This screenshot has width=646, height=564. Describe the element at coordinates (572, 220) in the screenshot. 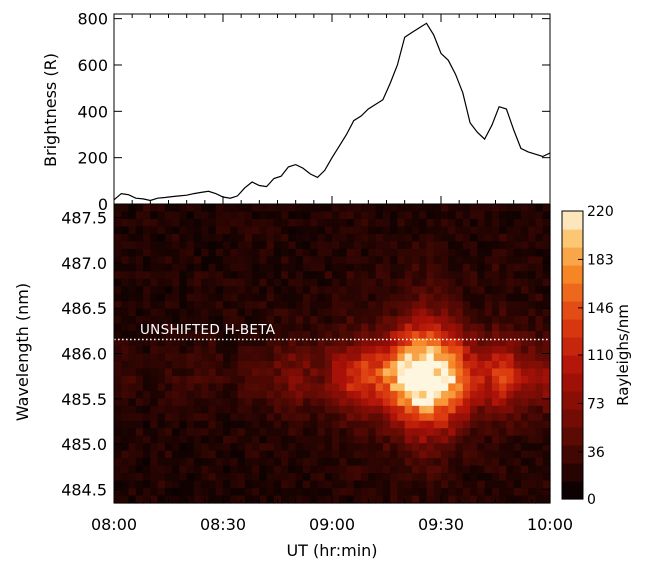

I see `colorbar-segment` at that location.